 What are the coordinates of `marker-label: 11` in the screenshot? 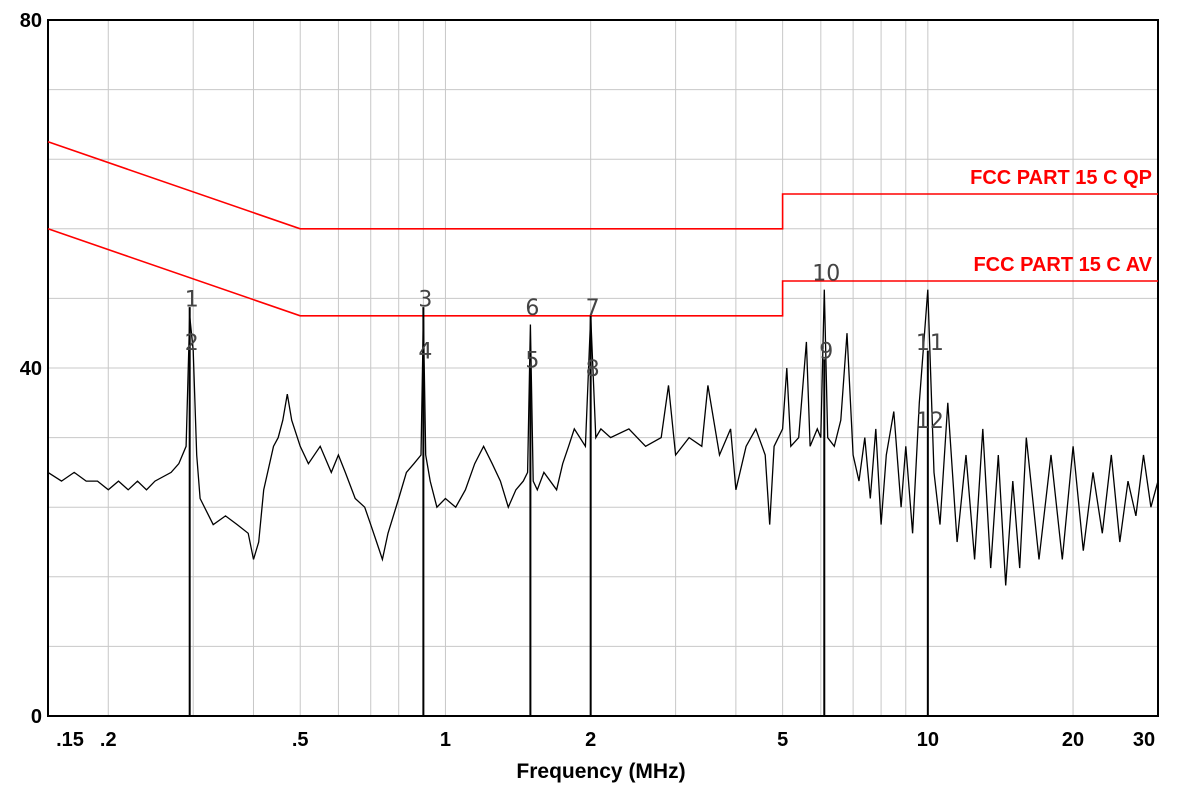 It's located at (930, 343).